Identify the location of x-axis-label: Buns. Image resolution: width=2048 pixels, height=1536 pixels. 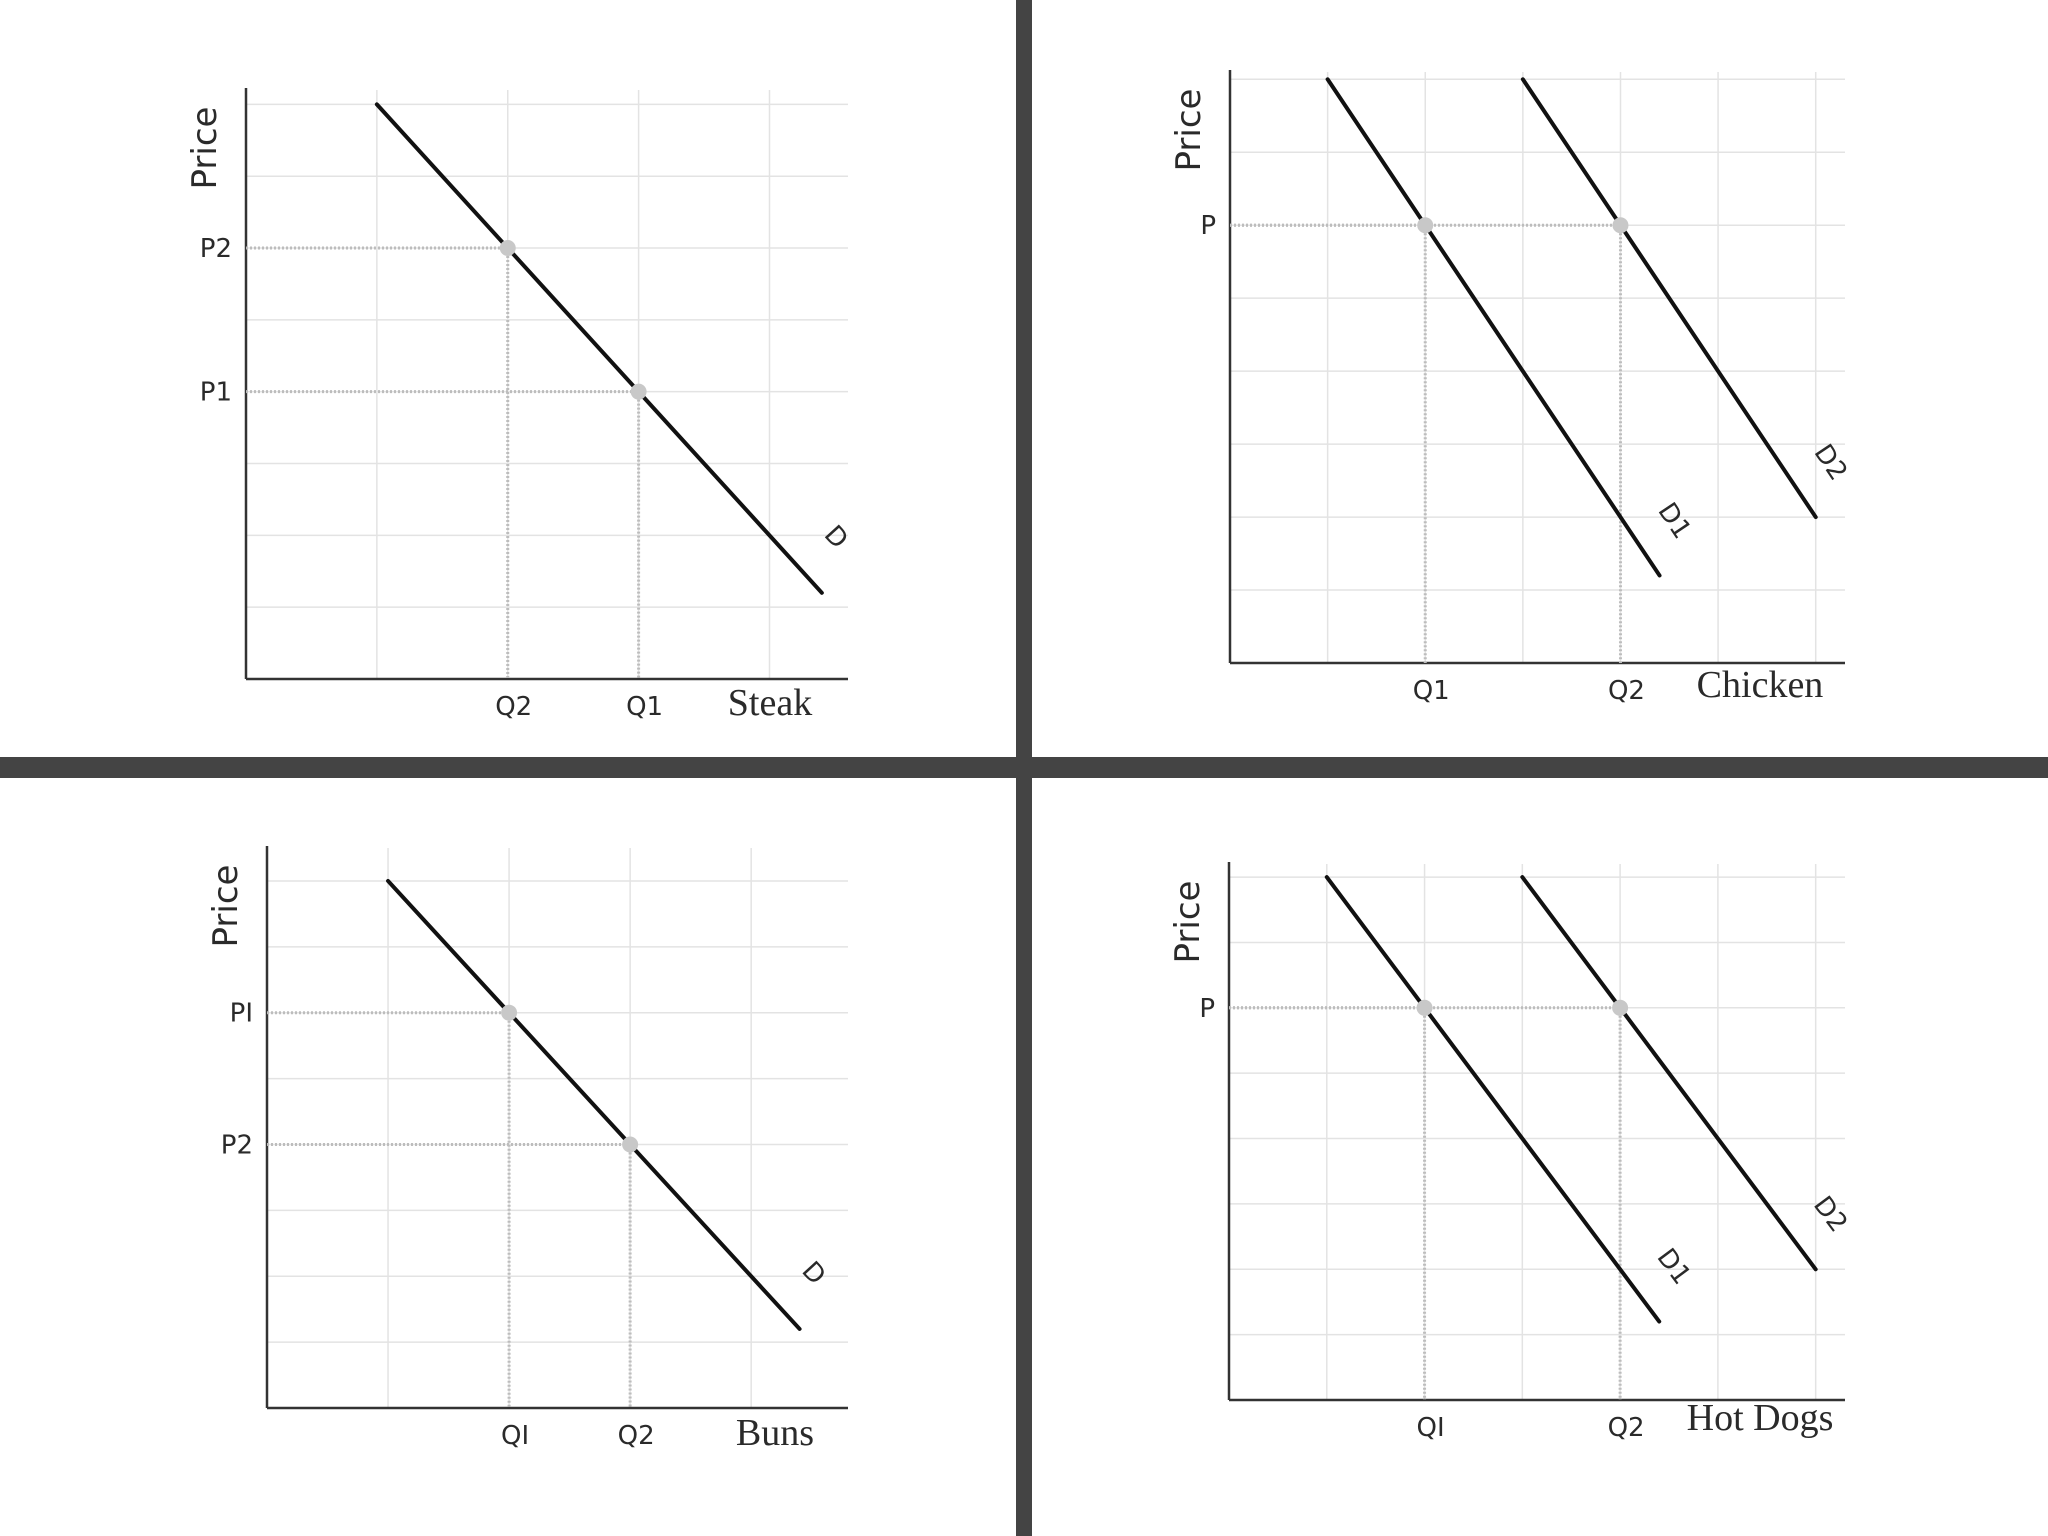
(775, 1433).